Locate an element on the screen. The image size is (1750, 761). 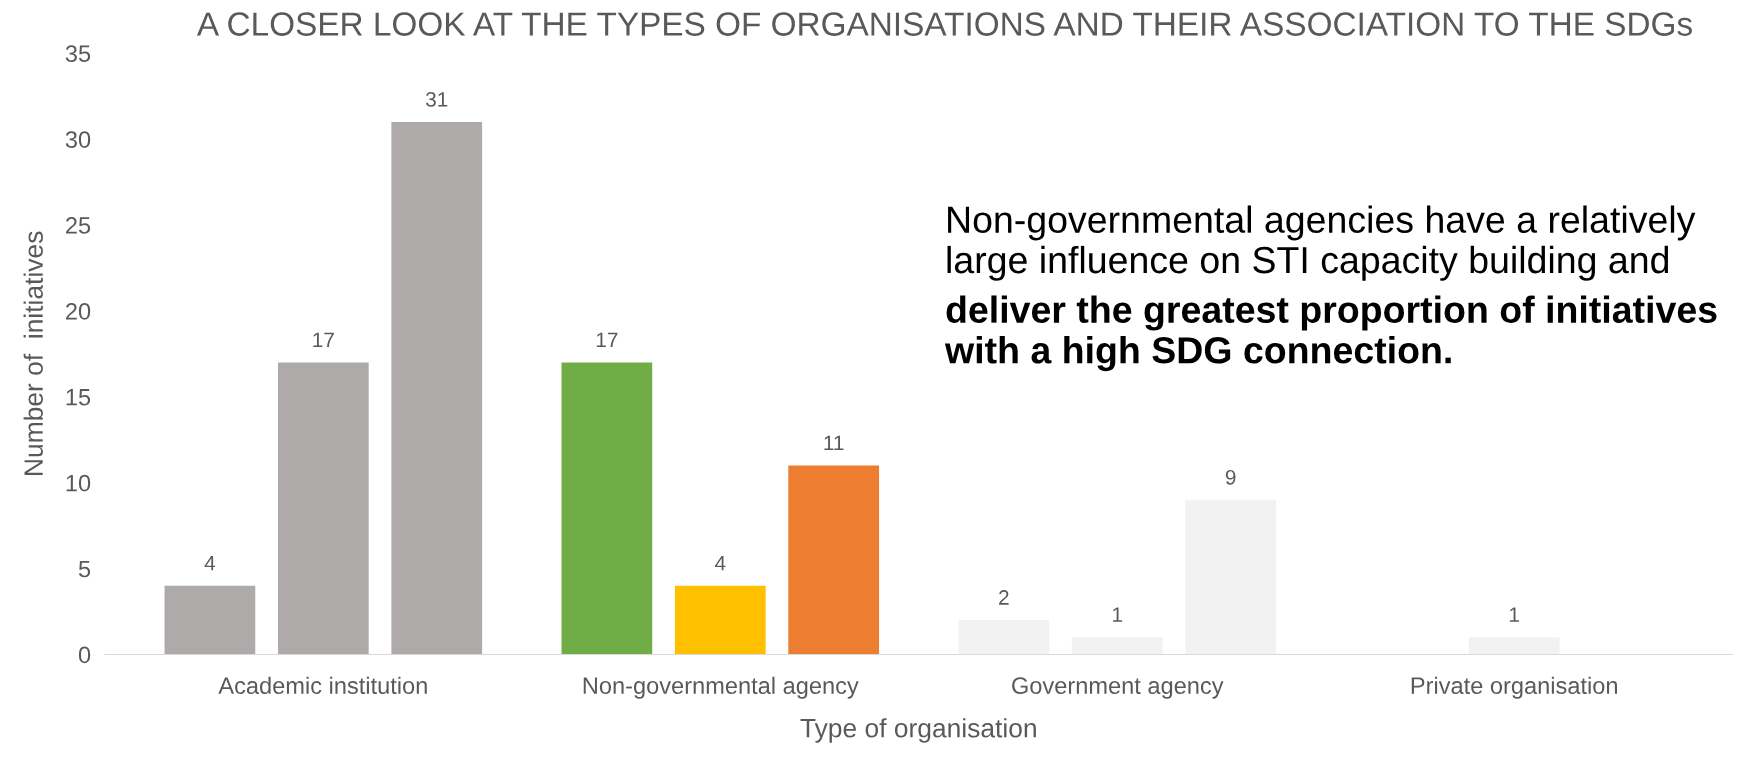
x-tick-label: Non-governmental agency is located at coordinates (721, 687).